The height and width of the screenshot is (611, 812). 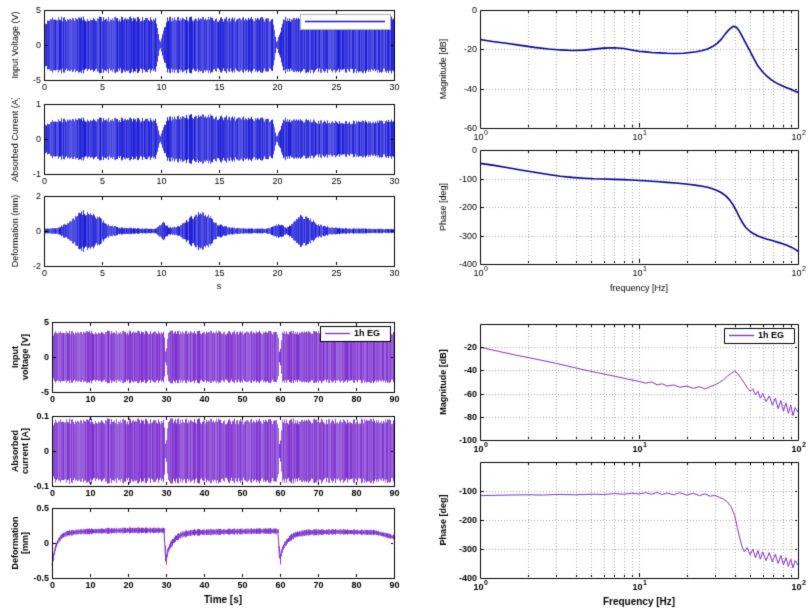 What do you see at coordinates (620, 75) in the screenshot?
I see `chart-bode-magnitude` at bounding box center [620, 75].